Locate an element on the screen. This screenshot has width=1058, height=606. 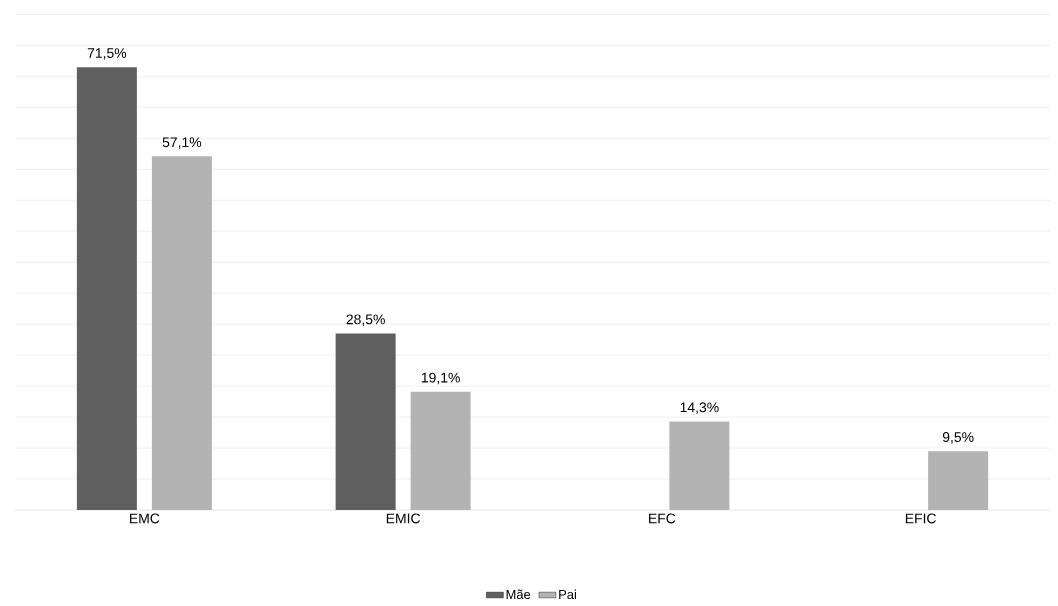
data-label: 71,5% is located at coordinates (107, 54).